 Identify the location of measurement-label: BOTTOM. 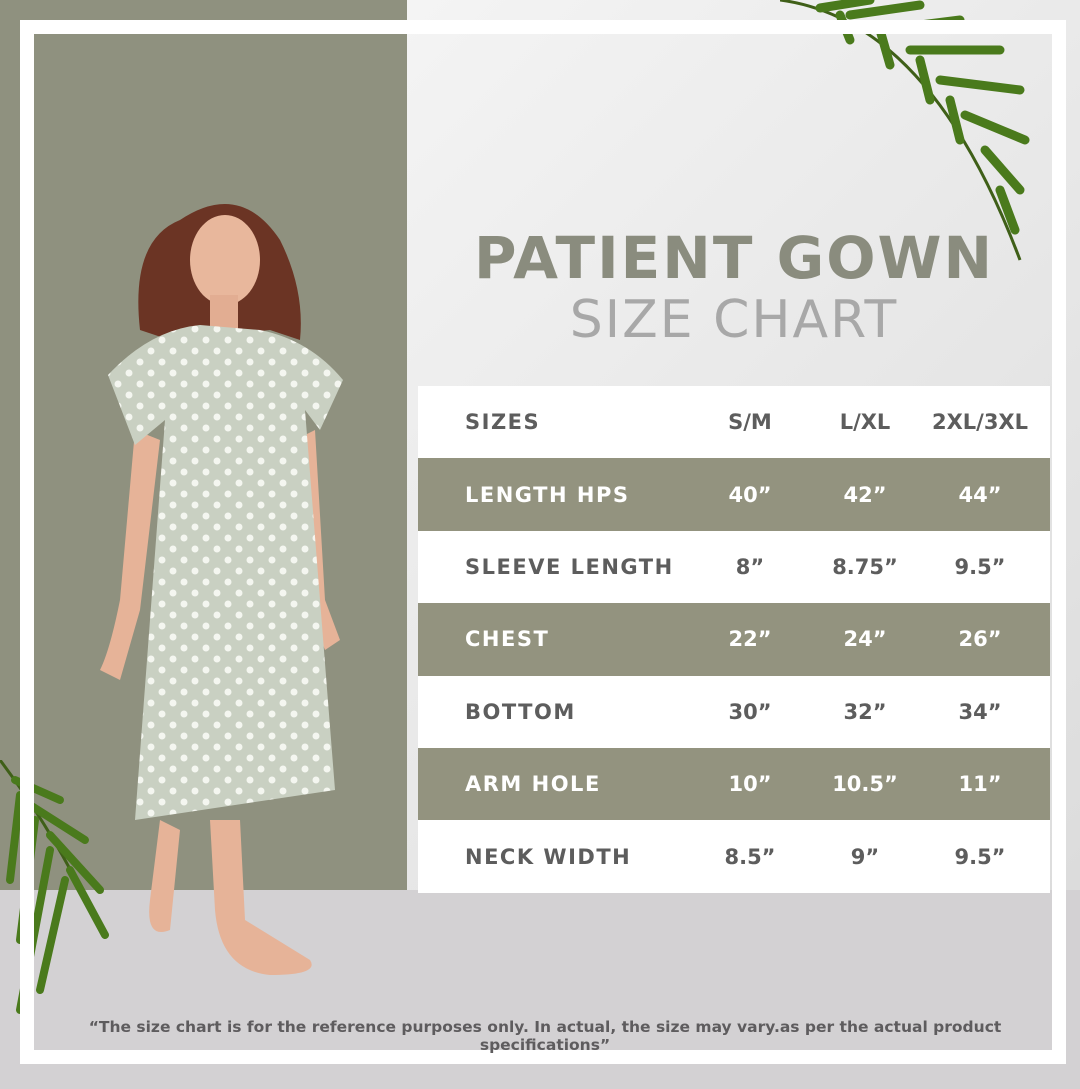
(520, 711).